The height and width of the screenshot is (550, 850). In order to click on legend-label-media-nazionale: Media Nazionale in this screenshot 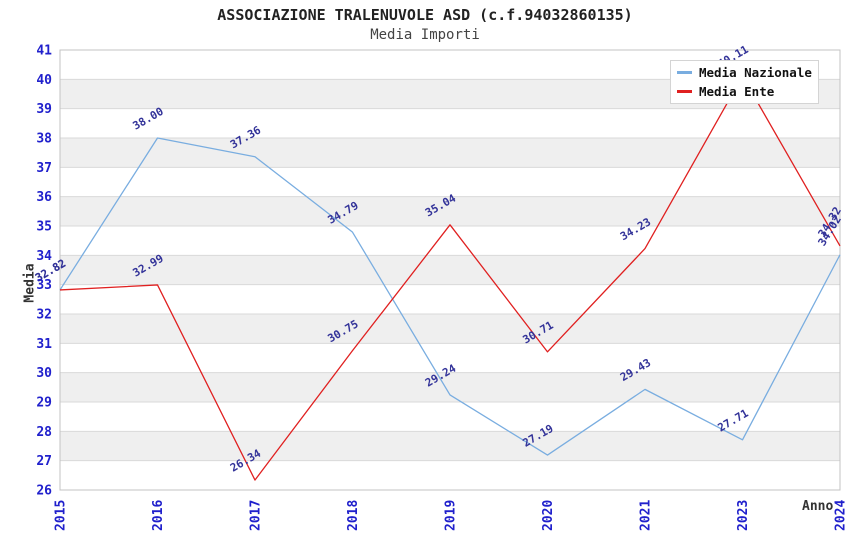, I will do `click(755, 72)`.